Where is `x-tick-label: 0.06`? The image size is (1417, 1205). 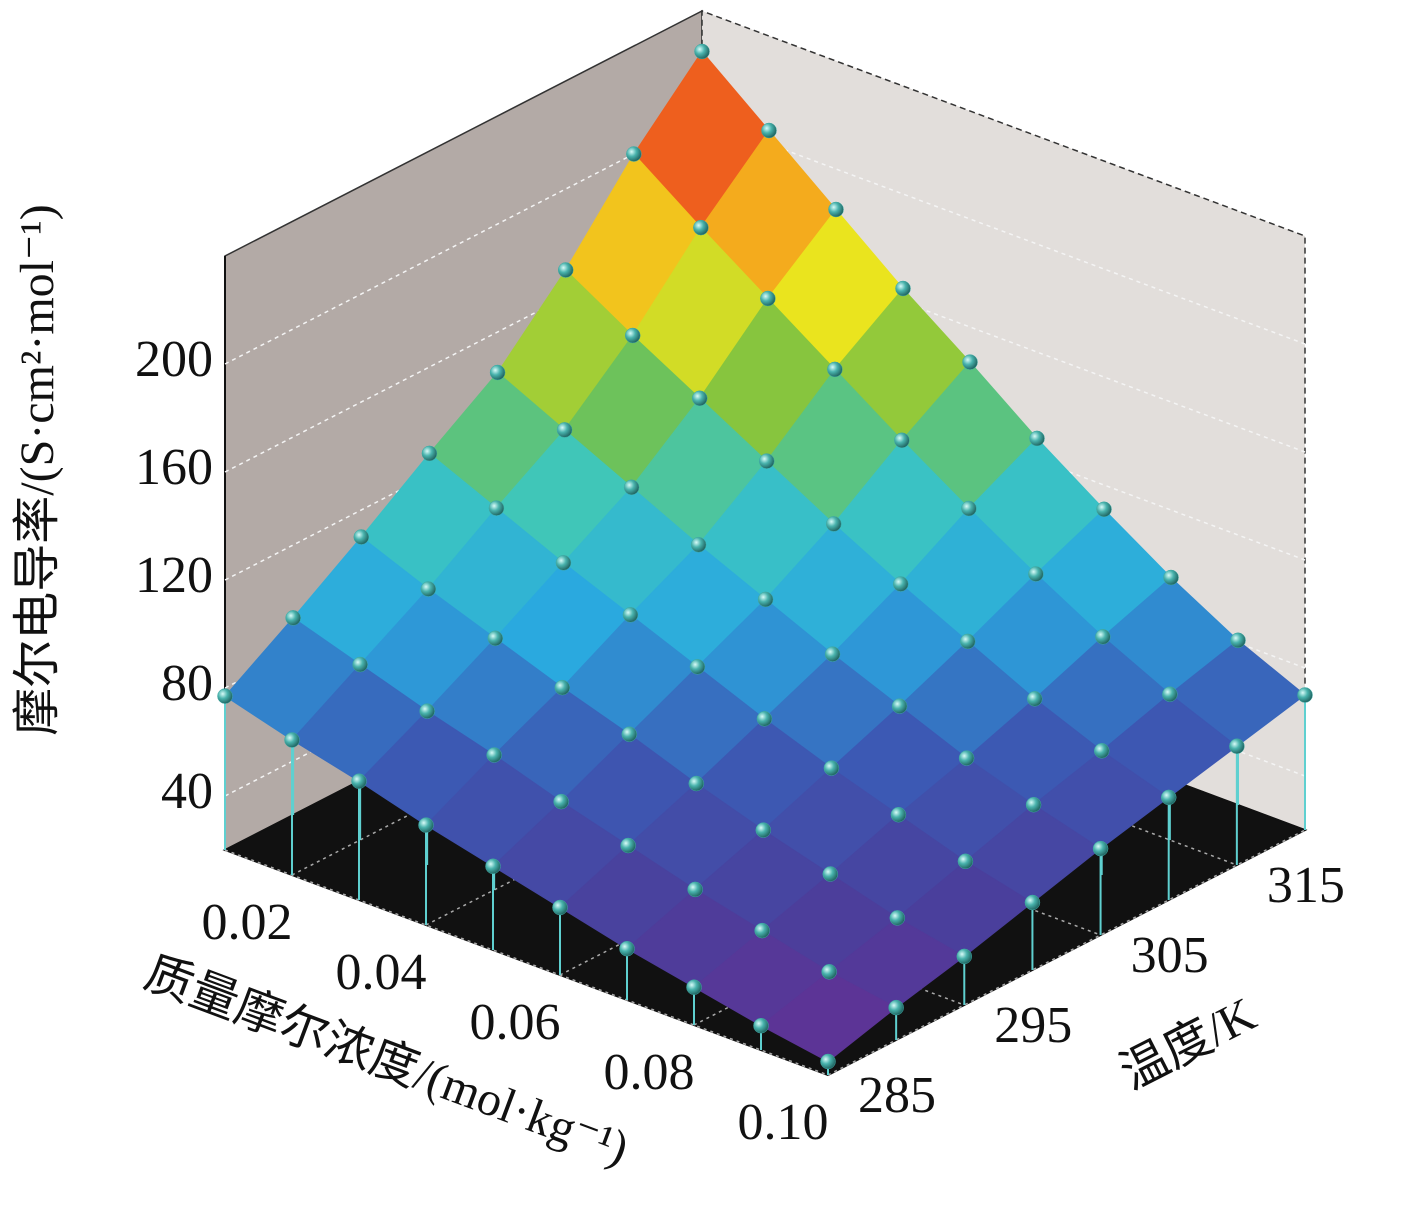
x-tick-label: 0.06 is located at coordinates (515, 1022).